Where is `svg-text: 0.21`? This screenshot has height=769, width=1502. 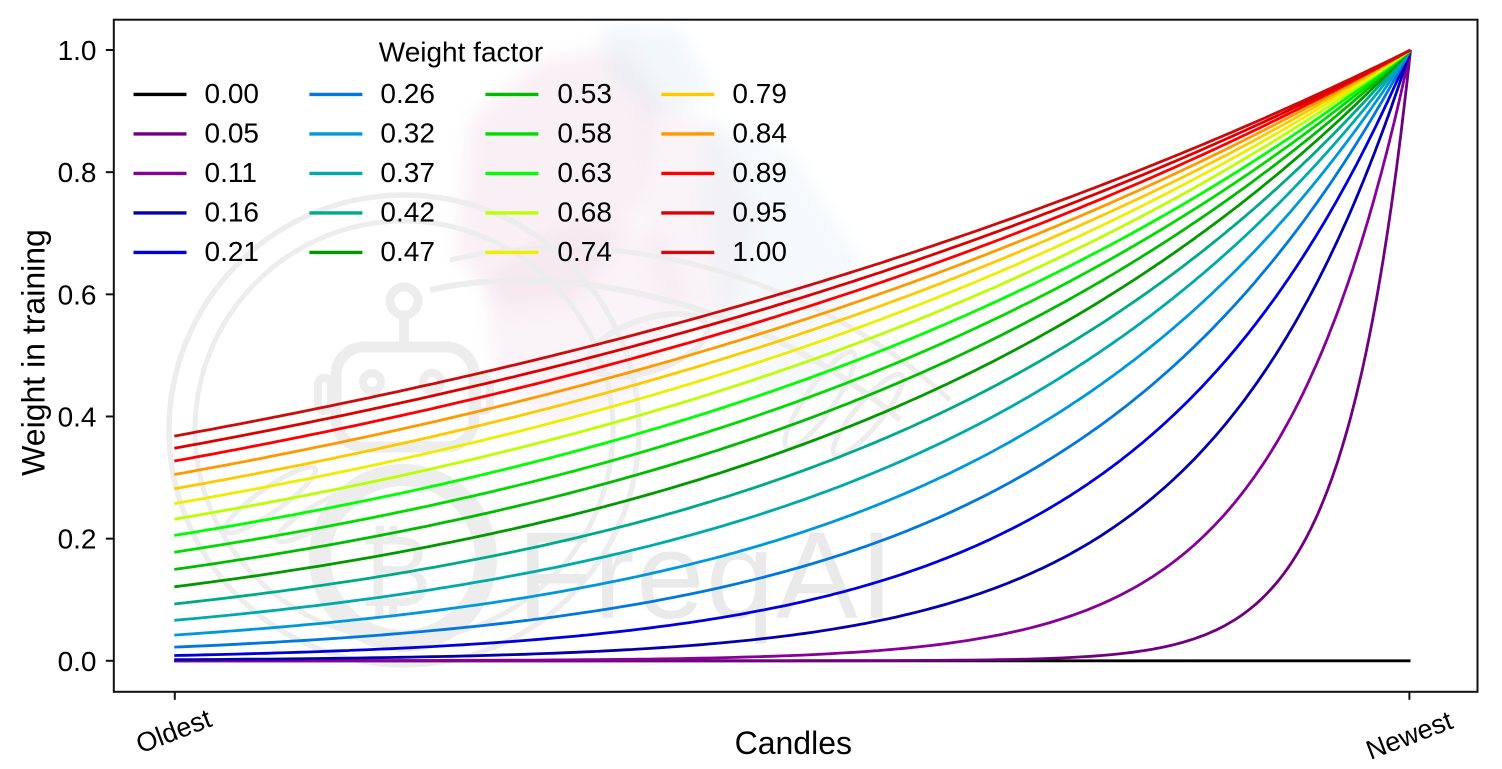 svg-text: 0.21 is located at coordinates (232, 251).